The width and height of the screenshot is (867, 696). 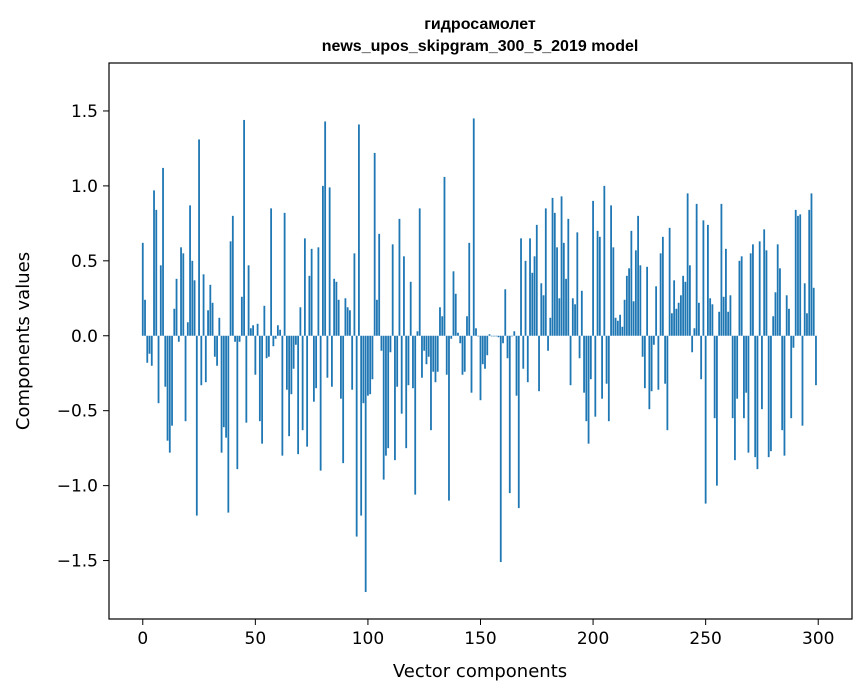 I want to click on y-tick-label: −1.5, so click(x=77, y=562).